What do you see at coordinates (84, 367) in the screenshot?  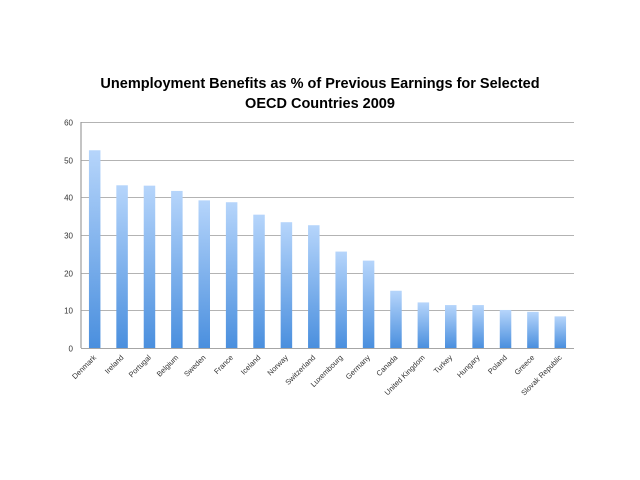 I see `x-tick-label: Denmark` at bounding box center [84, 367].